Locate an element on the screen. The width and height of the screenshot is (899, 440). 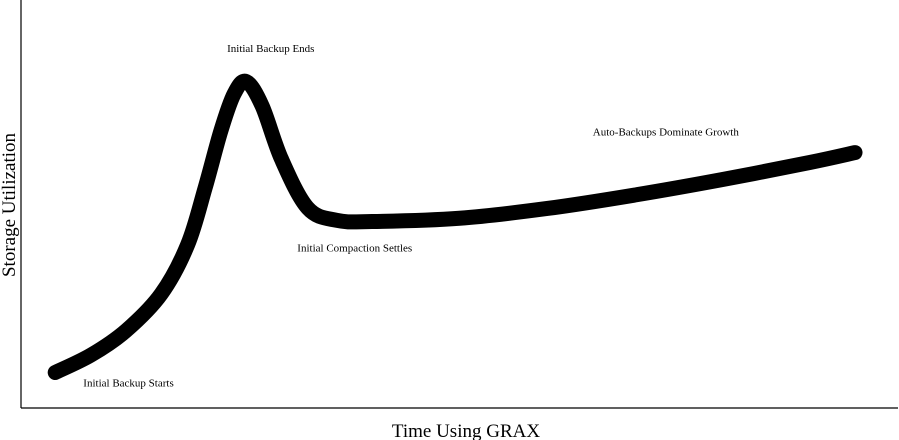
annotation-label-3: Initial Compaction Settles is located at coordinates (354, 249).